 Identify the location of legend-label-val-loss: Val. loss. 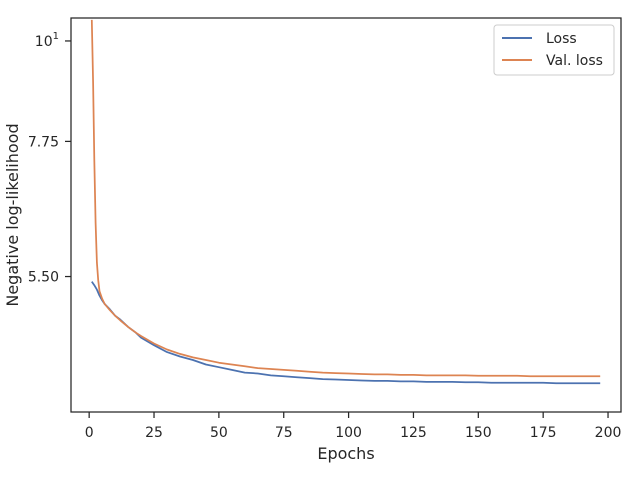
(574, 61).